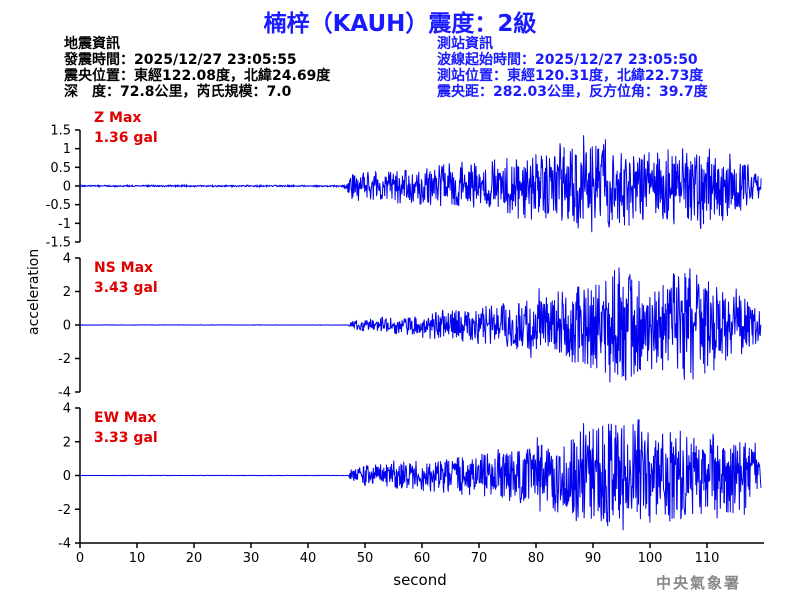 The image size is (800, 600). What do you see at coordinates (536, 558) in the screenshot?
I see `x-tick-label: 80` at bounding box center [536, 558].